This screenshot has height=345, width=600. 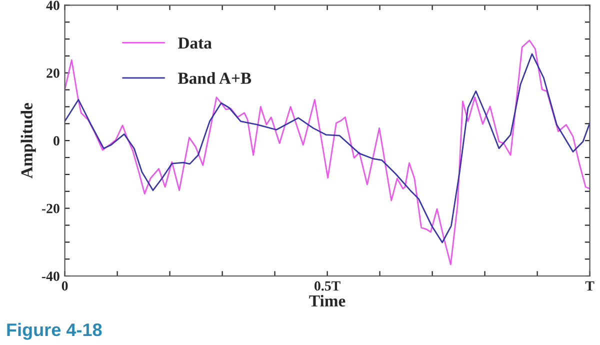 What do you see at coordinates (589, 285) in the screenshot?
I see `x-tick-label: T` at bounding box center [589, 285].